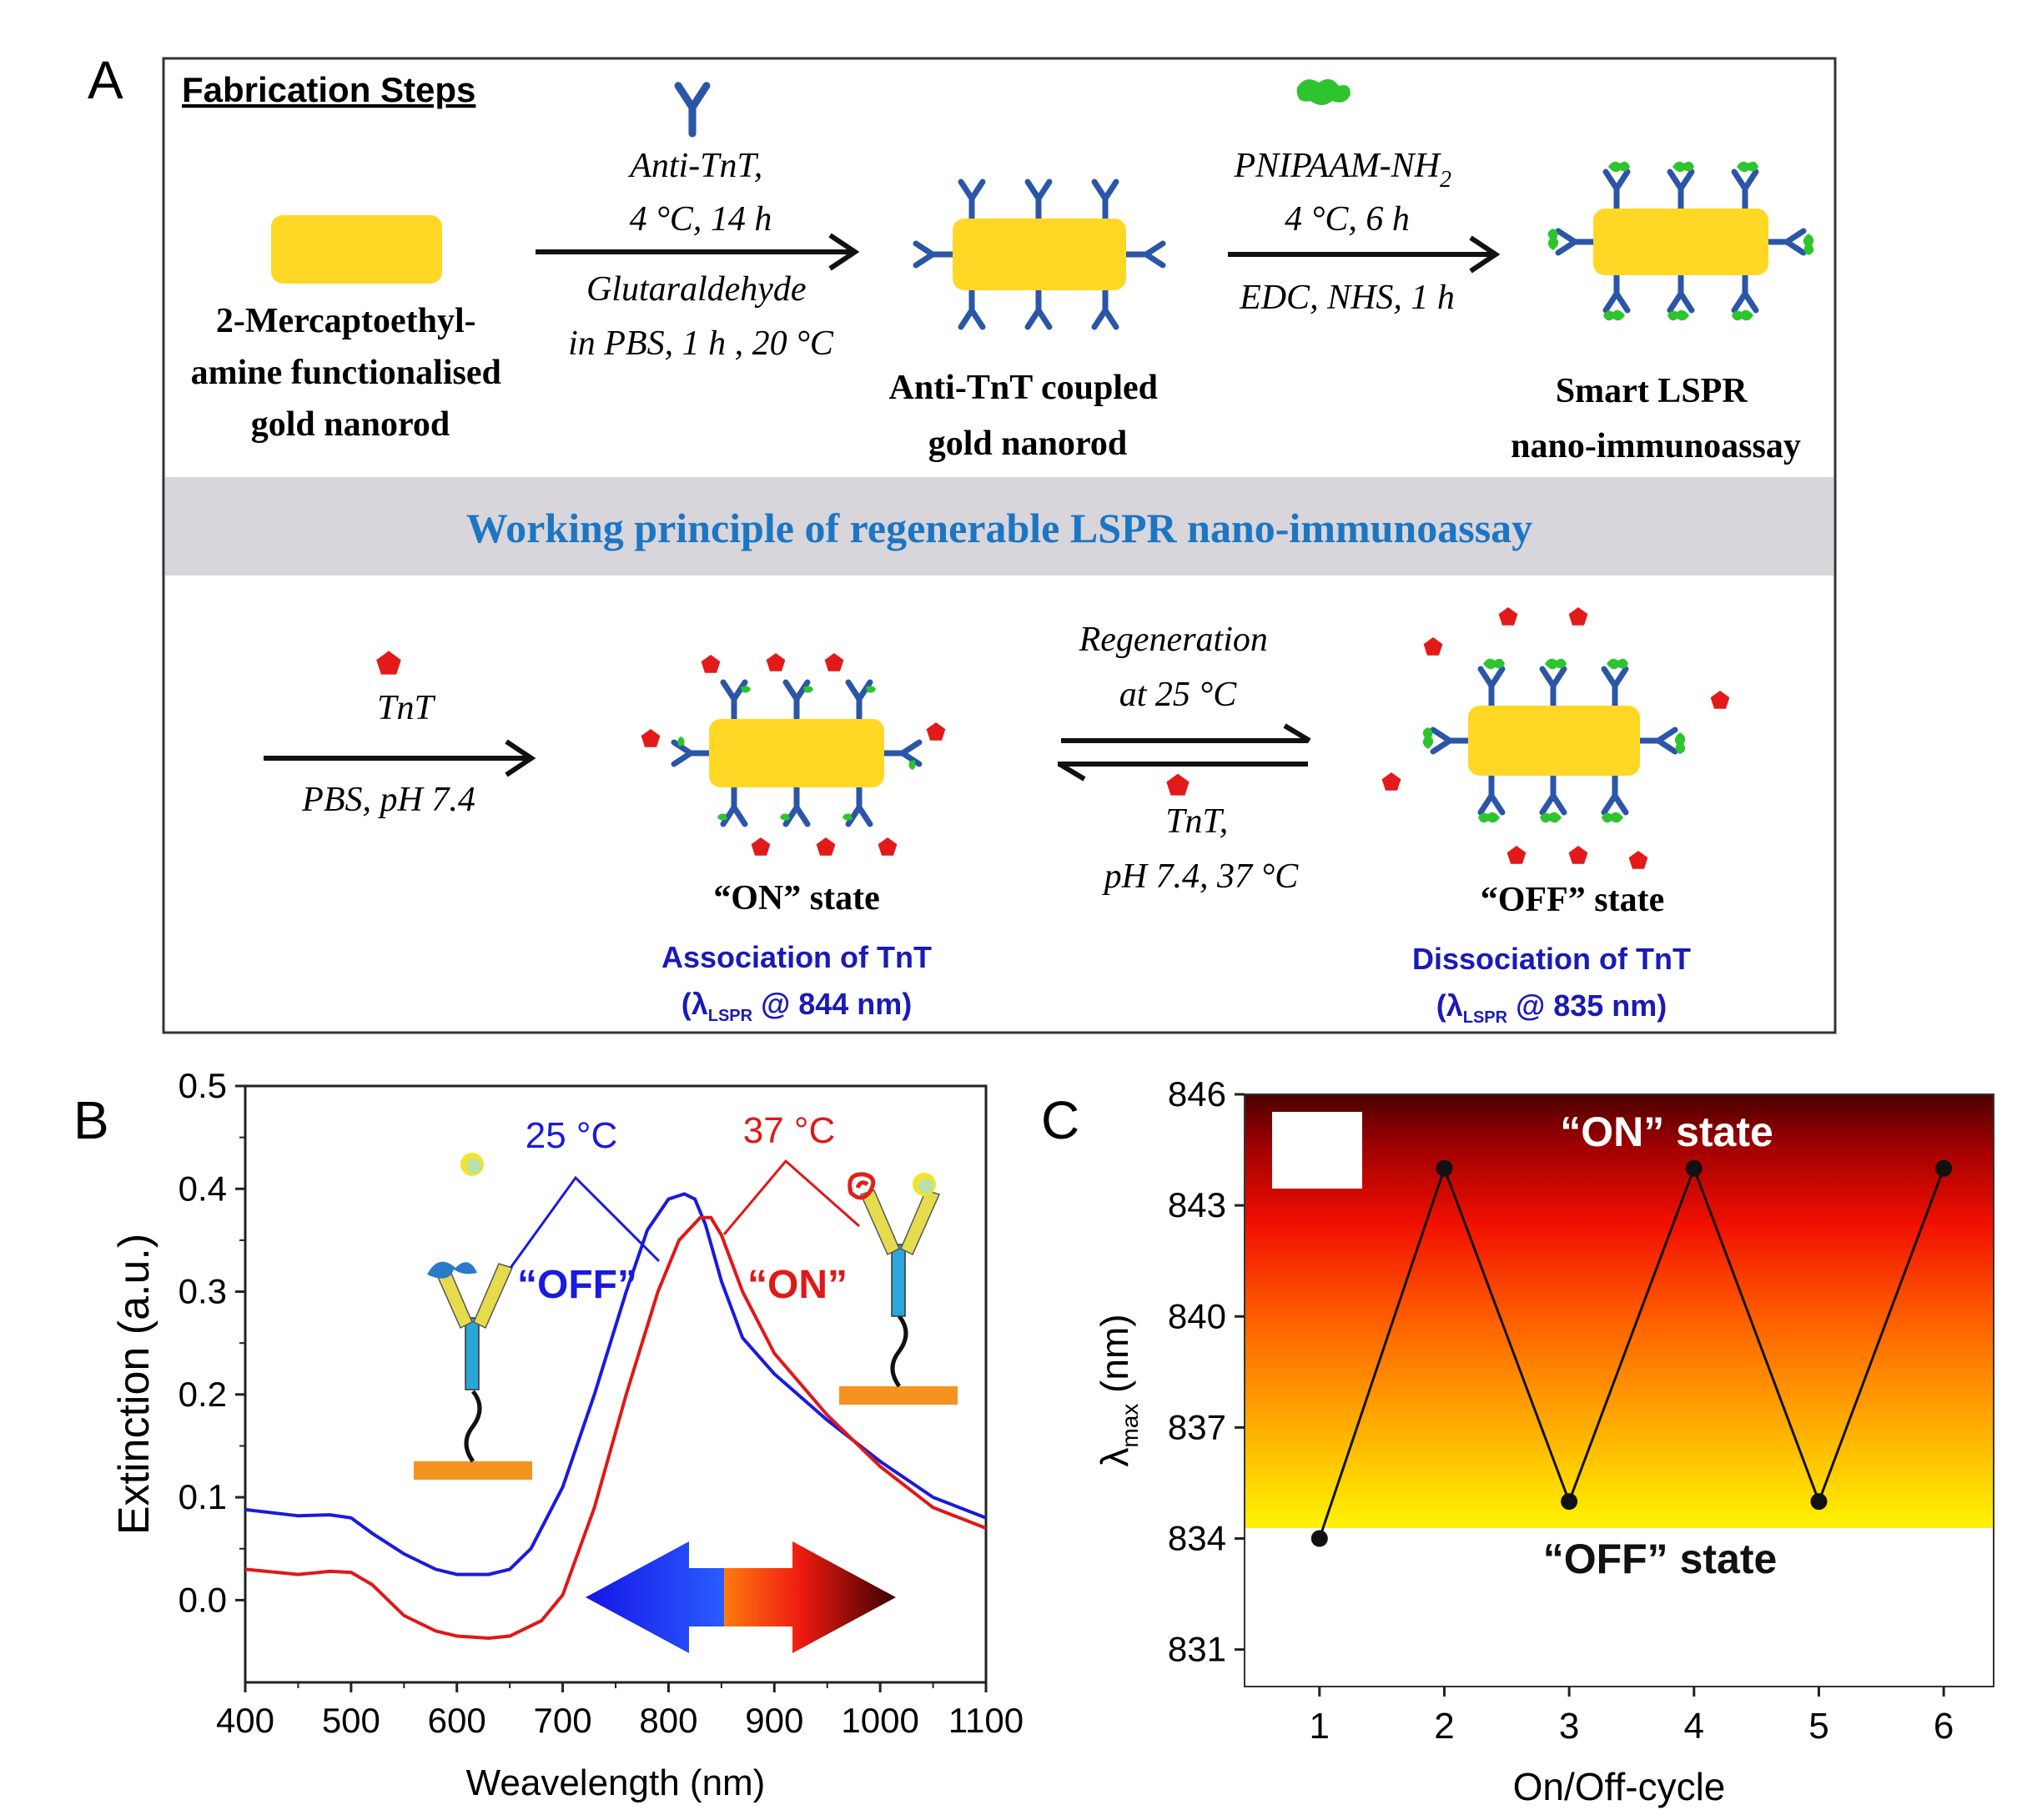  What do you see at coordinates (1197, 1538) in the screenshot?
I see `y-tick-label: 834` at bounding box center [1197, 1538].